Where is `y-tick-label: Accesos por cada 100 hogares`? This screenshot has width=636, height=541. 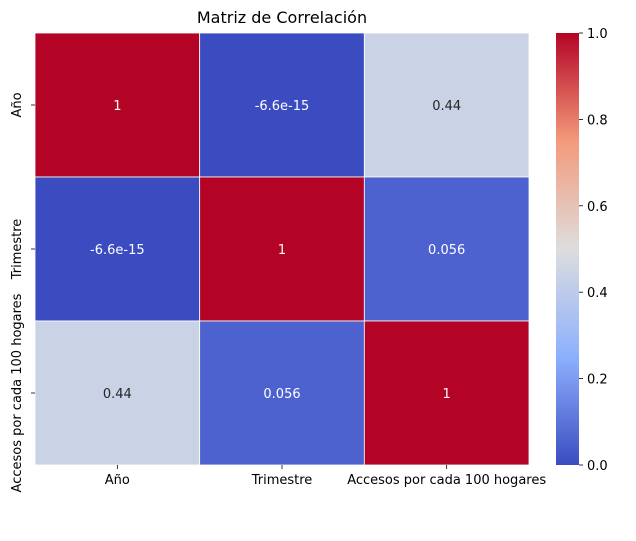 y-tick-label: Accesos por cada 100 hogares is located at coordinates (17, 392).